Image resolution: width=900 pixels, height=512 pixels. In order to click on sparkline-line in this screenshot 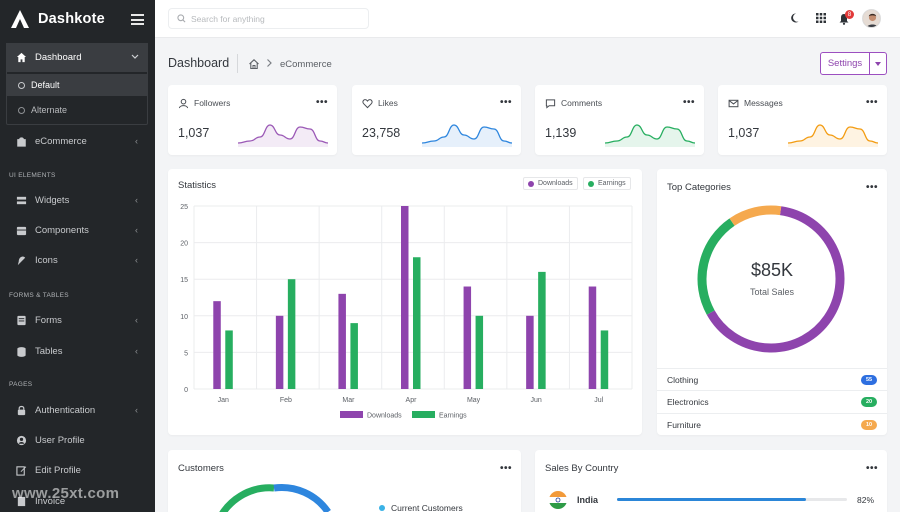, I will do `click(650, 134)`.